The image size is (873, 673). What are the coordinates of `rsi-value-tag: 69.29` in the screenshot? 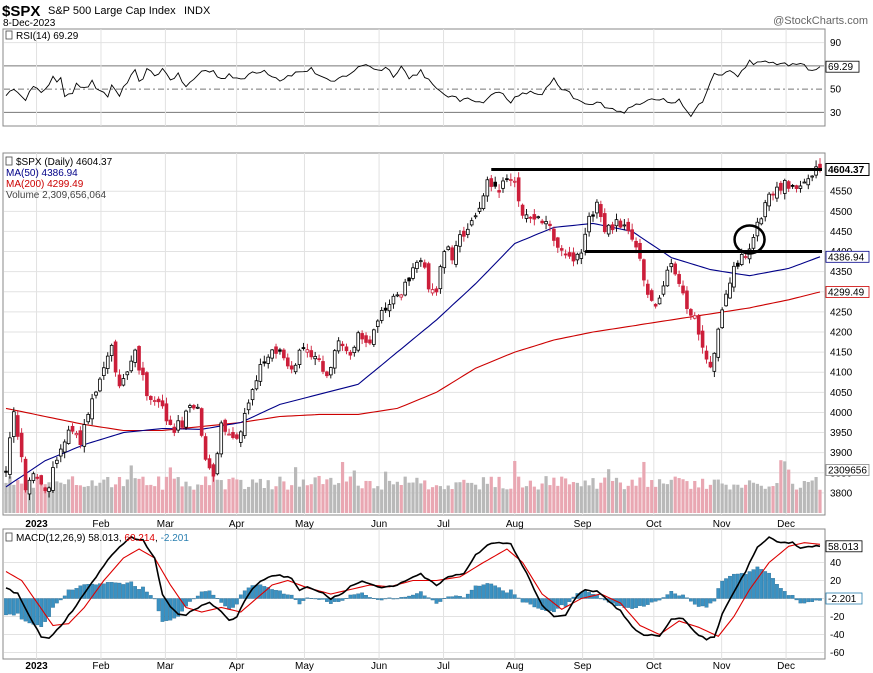 It's located at (842, 66).